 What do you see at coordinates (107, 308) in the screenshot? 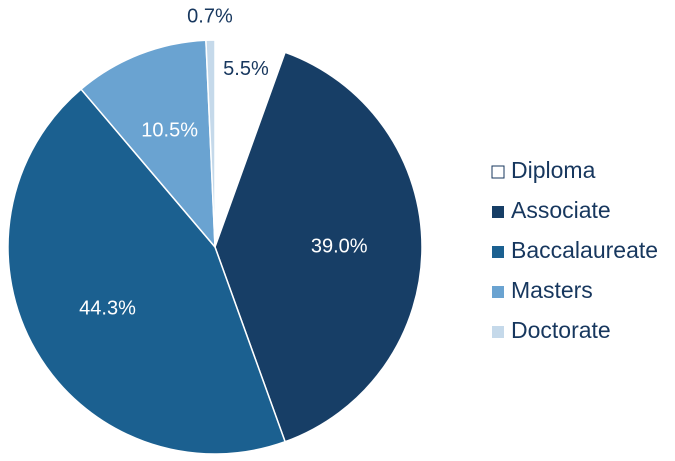
I see `data-label: 44.3%` at bounding box center [107, 308].